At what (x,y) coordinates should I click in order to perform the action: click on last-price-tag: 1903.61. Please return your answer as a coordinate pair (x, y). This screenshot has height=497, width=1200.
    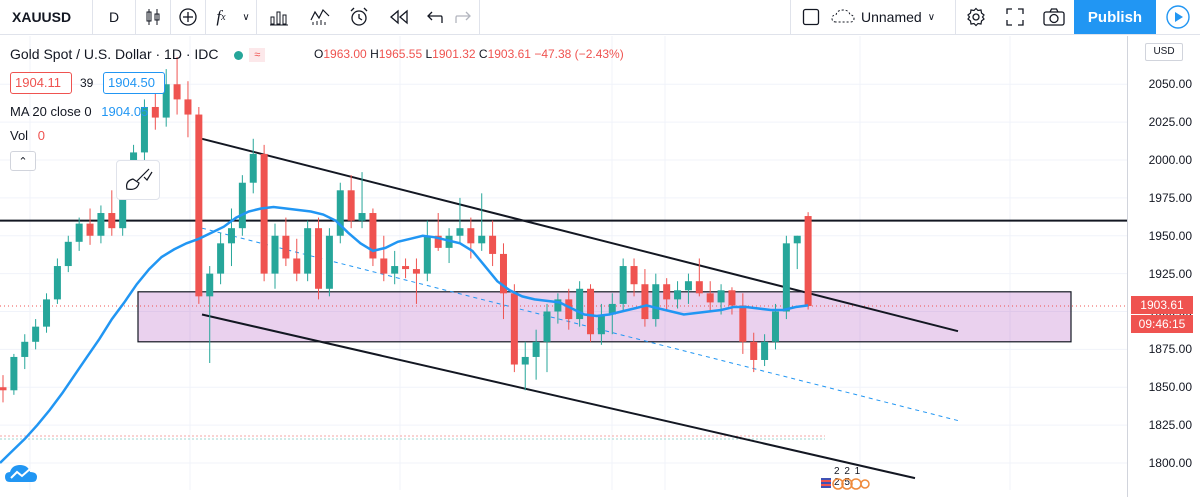
    Looking at the image, I should click on (1162, 305).